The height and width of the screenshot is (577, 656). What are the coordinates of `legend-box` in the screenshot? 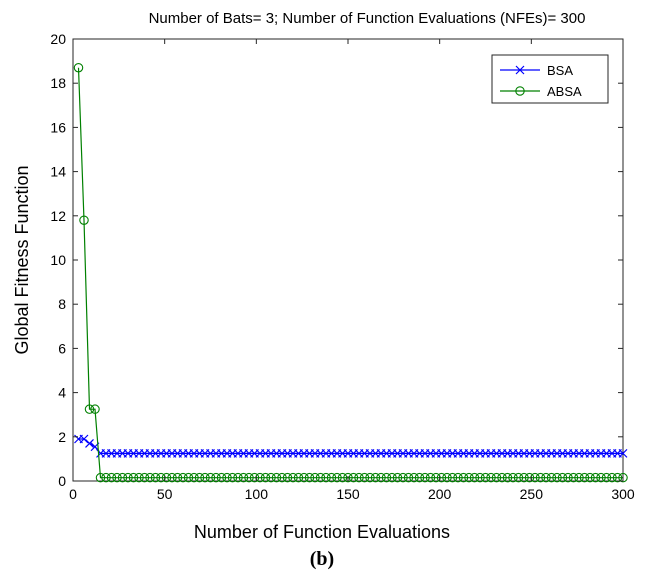 It's located at (550, 79).